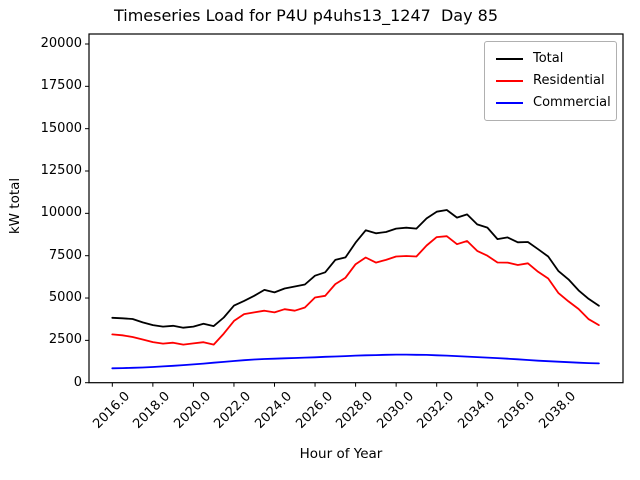 This screenshot has height=480, width=640. What do you see at coordinates (341, 454) in the screenshot?
I see `x-axis-label: Hour of Year` at bounding box center [341, 454].